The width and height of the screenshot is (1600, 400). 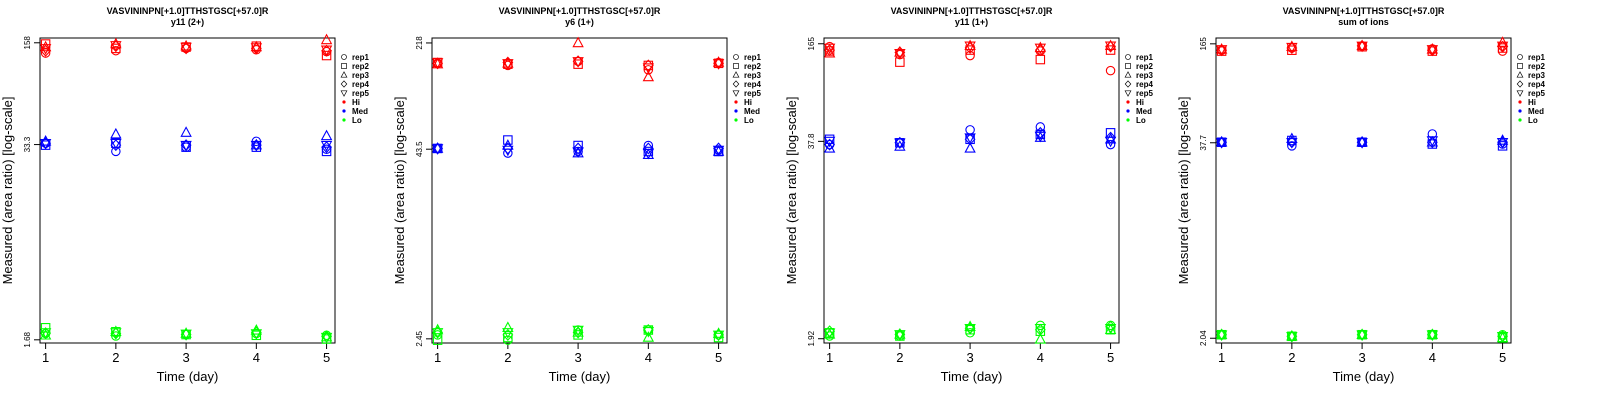 I want to click on legend-hi-dot-icon, so click(x=1520, y=102).